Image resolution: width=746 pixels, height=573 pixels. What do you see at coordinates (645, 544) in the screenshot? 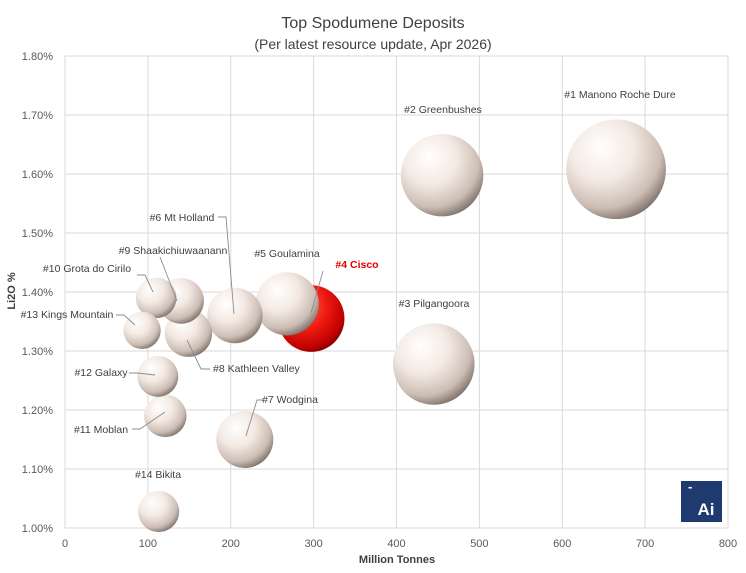
I see `x-tick-label: 700` at bounding box center [645, 544].